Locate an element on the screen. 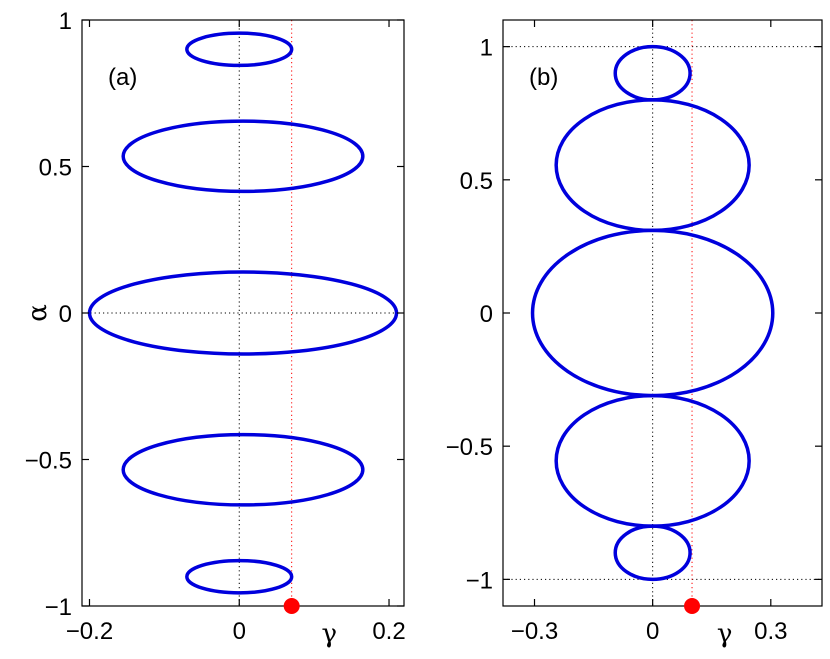  panel-label: (a) is located at coordinates (122, 77).